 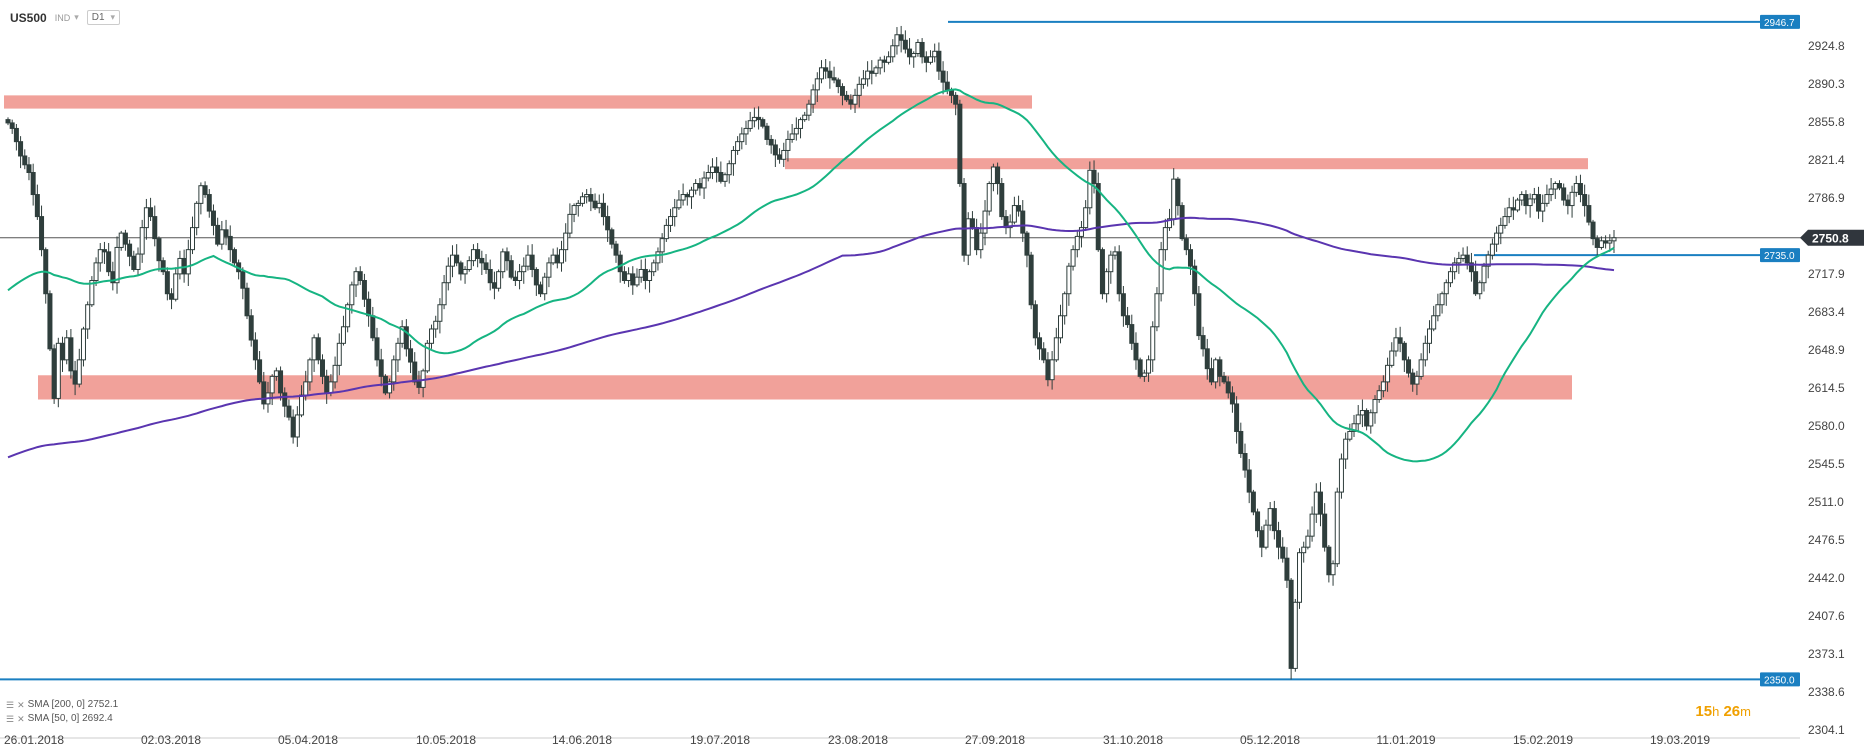 What do you see at coordinates (1826, 540) in the screenshot?
I see `y-tick-label: 2476.5` at bounding box center [1826, 540].